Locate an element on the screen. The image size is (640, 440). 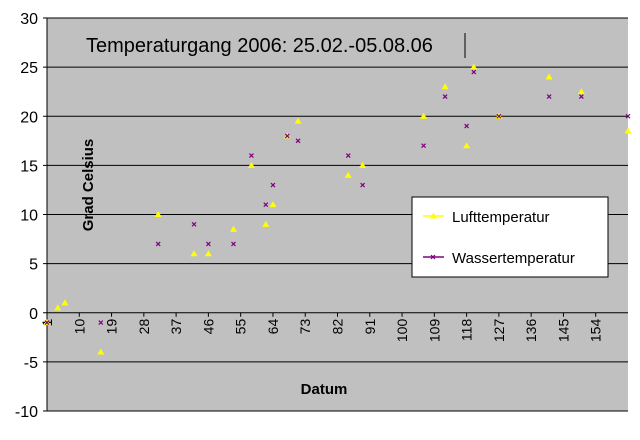
legend-label-wasser: Wassertemperatur is located at coordinates (513, 258).